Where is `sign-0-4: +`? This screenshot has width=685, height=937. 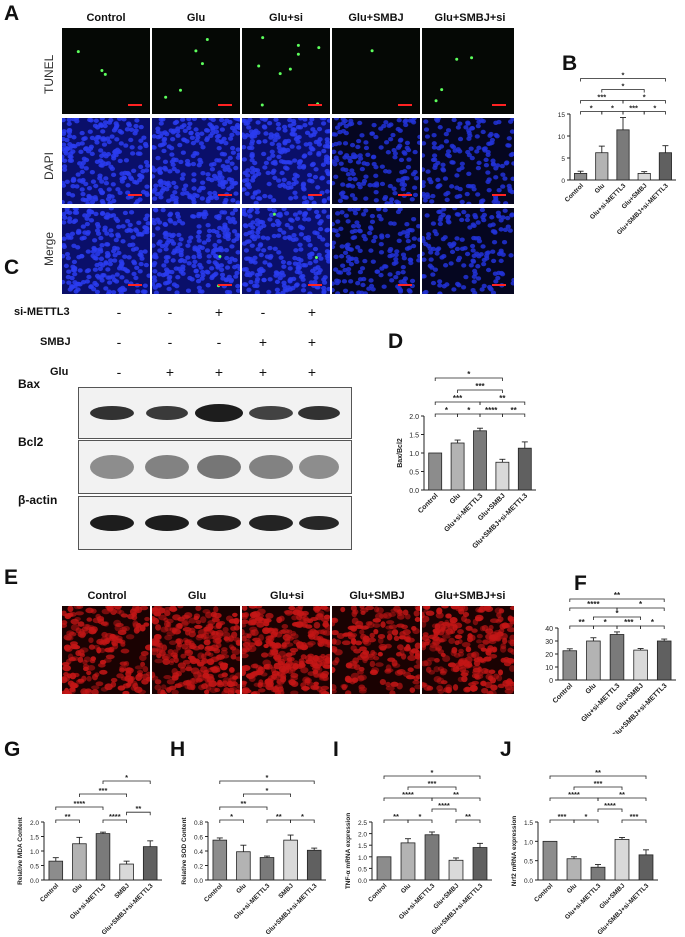 sign-0-4: + is located at coordinates (312, 312).